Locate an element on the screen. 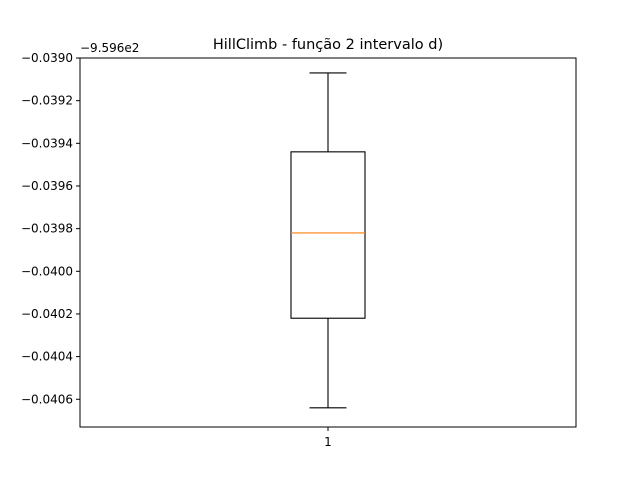  y-tick-label: −0.0392 is located at coordinates (47, 101).